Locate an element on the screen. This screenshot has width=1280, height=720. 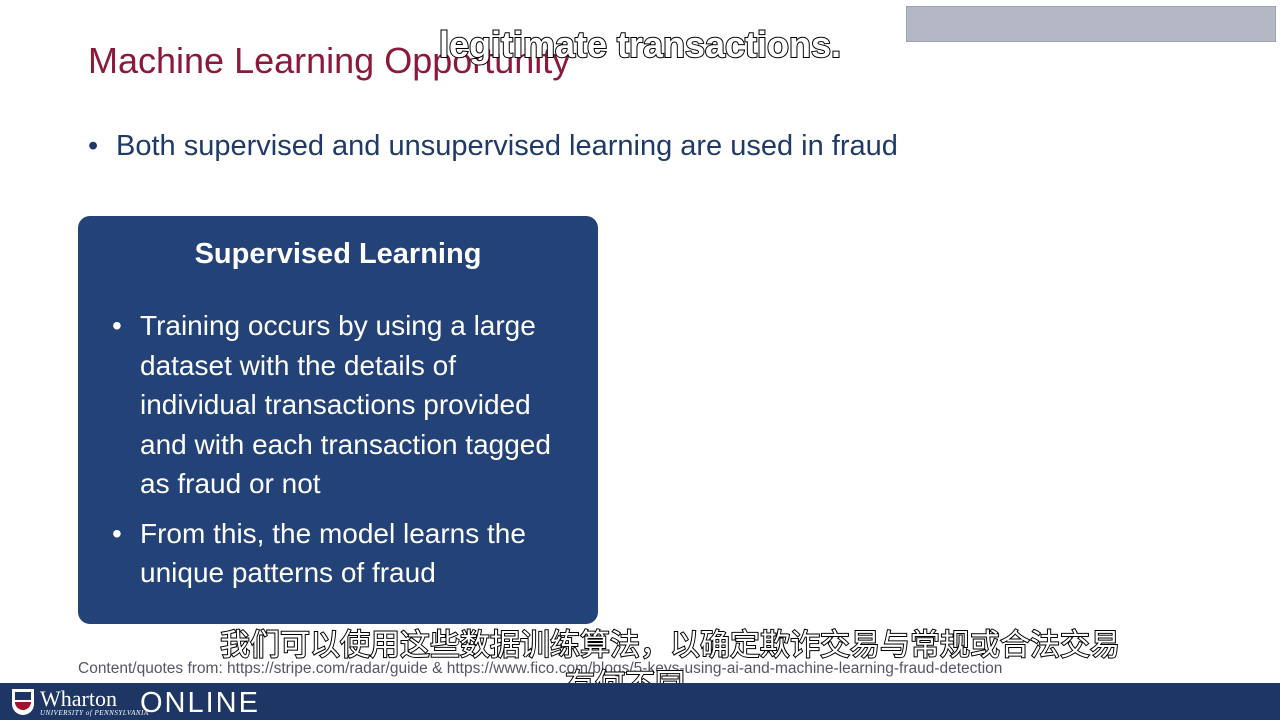
subtitle-english-text: legitimate transactions. is located at coordinates (640, 44).